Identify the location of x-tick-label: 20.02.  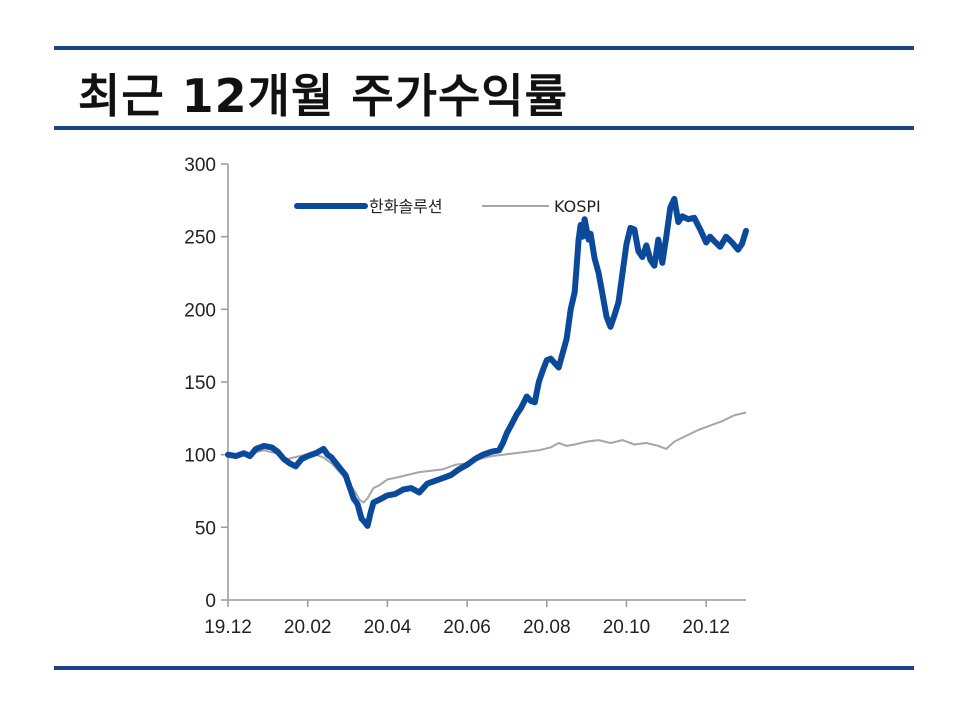
(308, 627).